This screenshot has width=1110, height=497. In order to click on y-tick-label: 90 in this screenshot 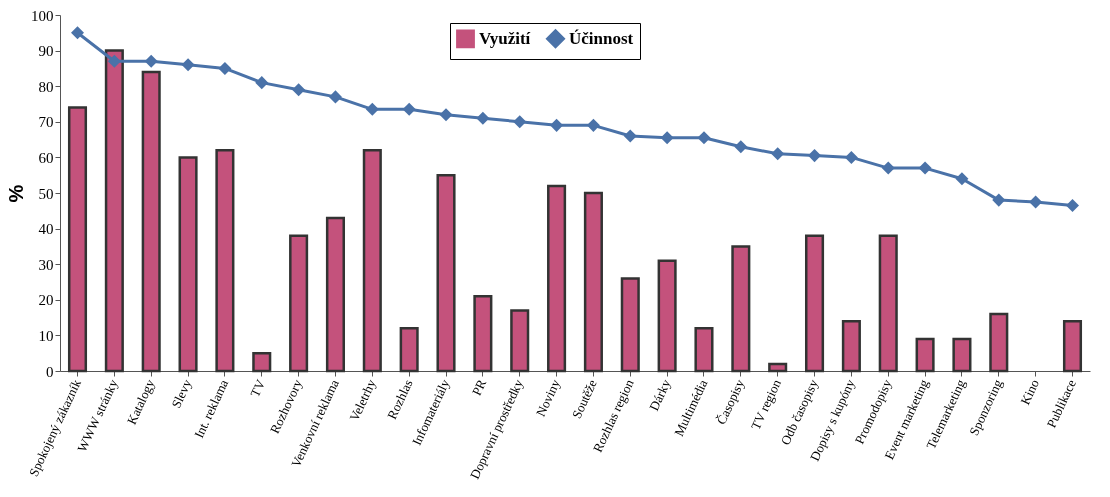, I will do `click(46, 51)`.